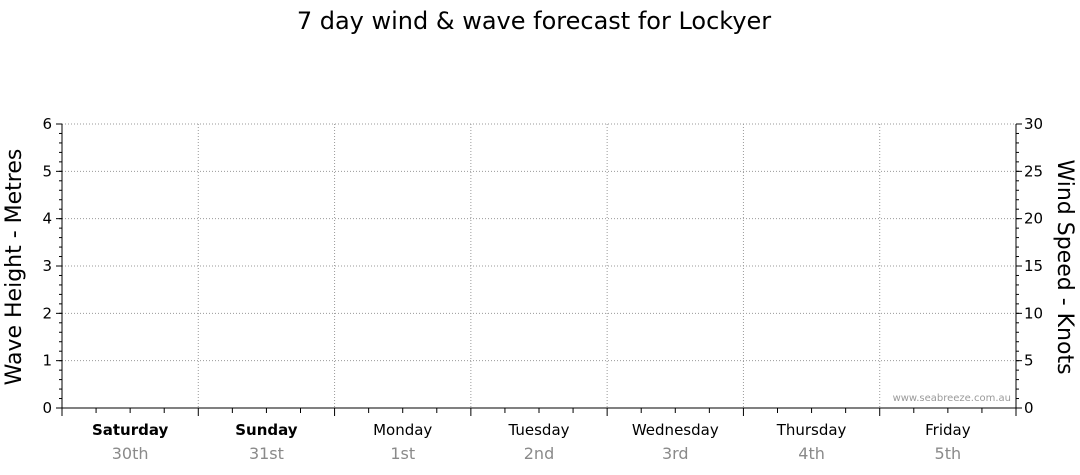 The width and height of the screenshot is (1080, 475). I want to click on day-name-label: Tuesday, so click(538, 430).